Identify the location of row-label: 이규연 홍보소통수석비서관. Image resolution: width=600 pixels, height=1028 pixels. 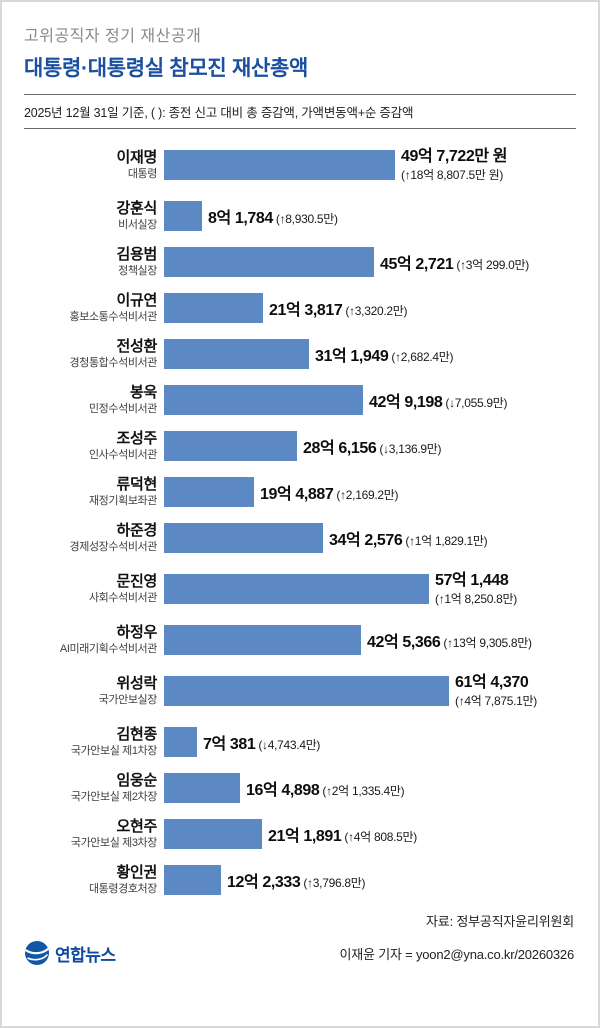
(83, 307).